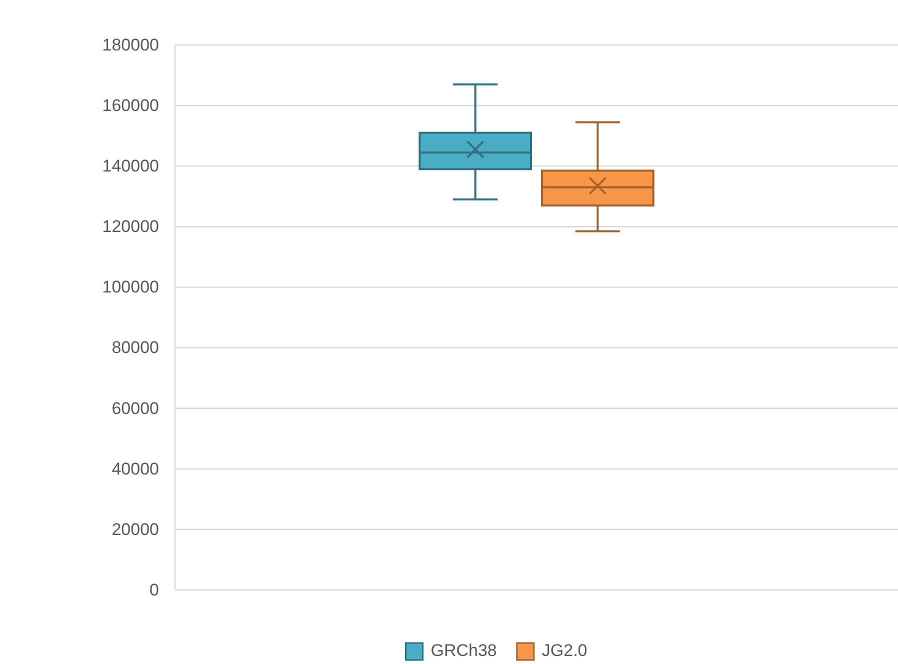  Describe the element at coordinates (154, 590) in the screenshot. I see `y-tick-label: 0` at that location.